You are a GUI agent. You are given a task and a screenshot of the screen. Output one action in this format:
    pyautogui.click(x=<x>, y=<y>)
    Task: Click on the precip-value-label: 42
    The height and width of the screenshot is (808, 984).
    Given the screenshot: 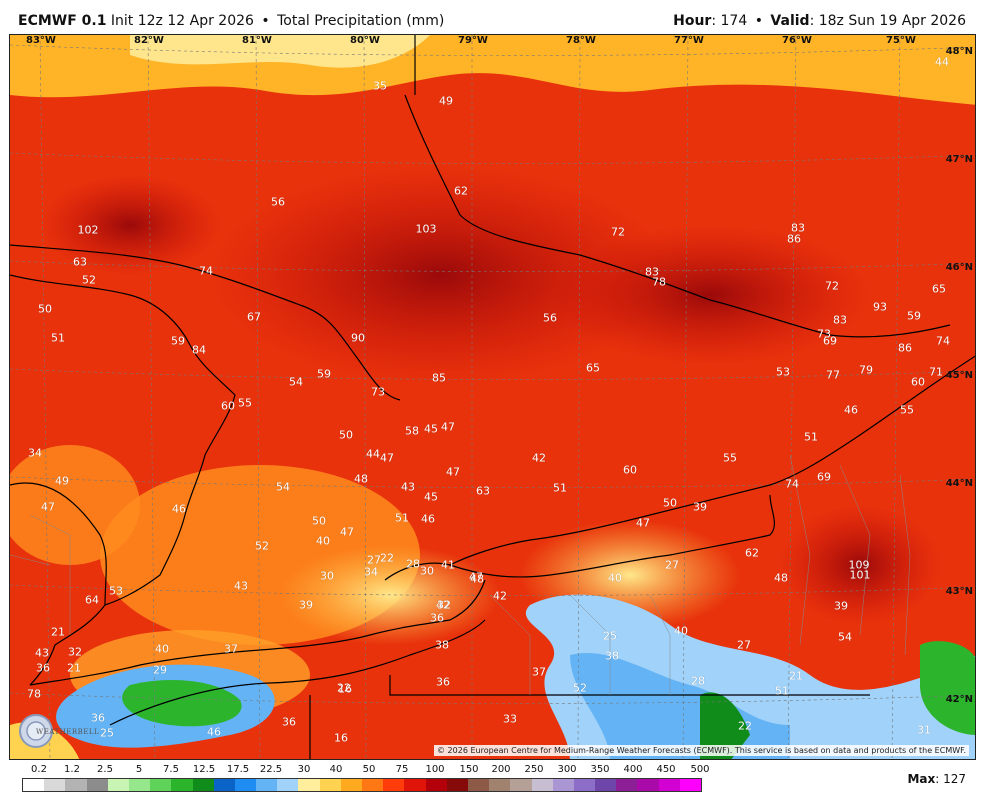 What is the action you would take?
    pyautogui.click(x=539, y=458)
    